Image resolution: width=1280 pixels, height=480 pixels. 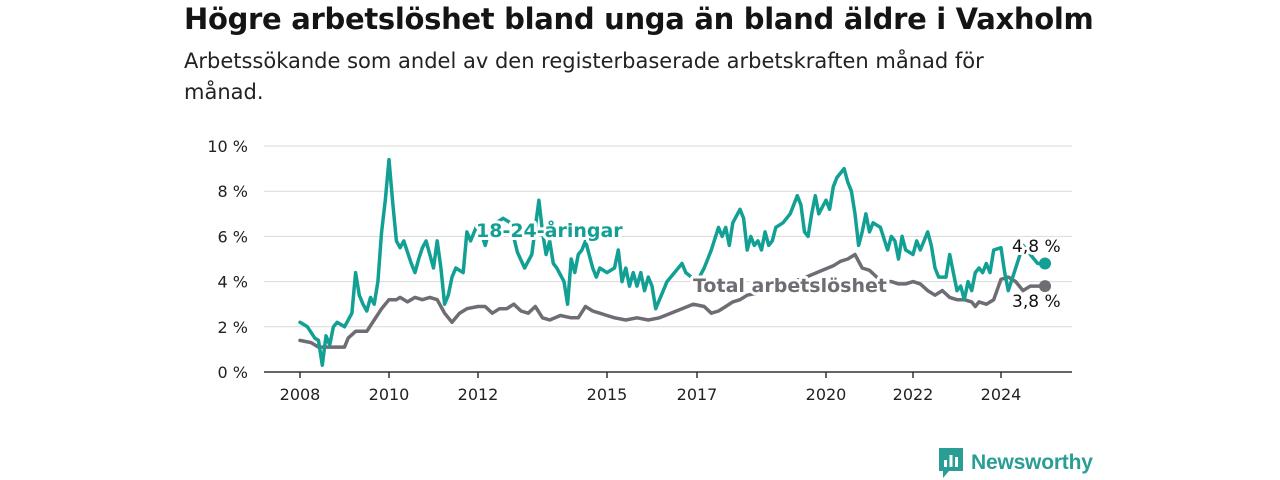 What do you see at coordinates (233, 327) in the screenshot?
I see `y-tick-label: 2 %` at bounding box center [233, 327].